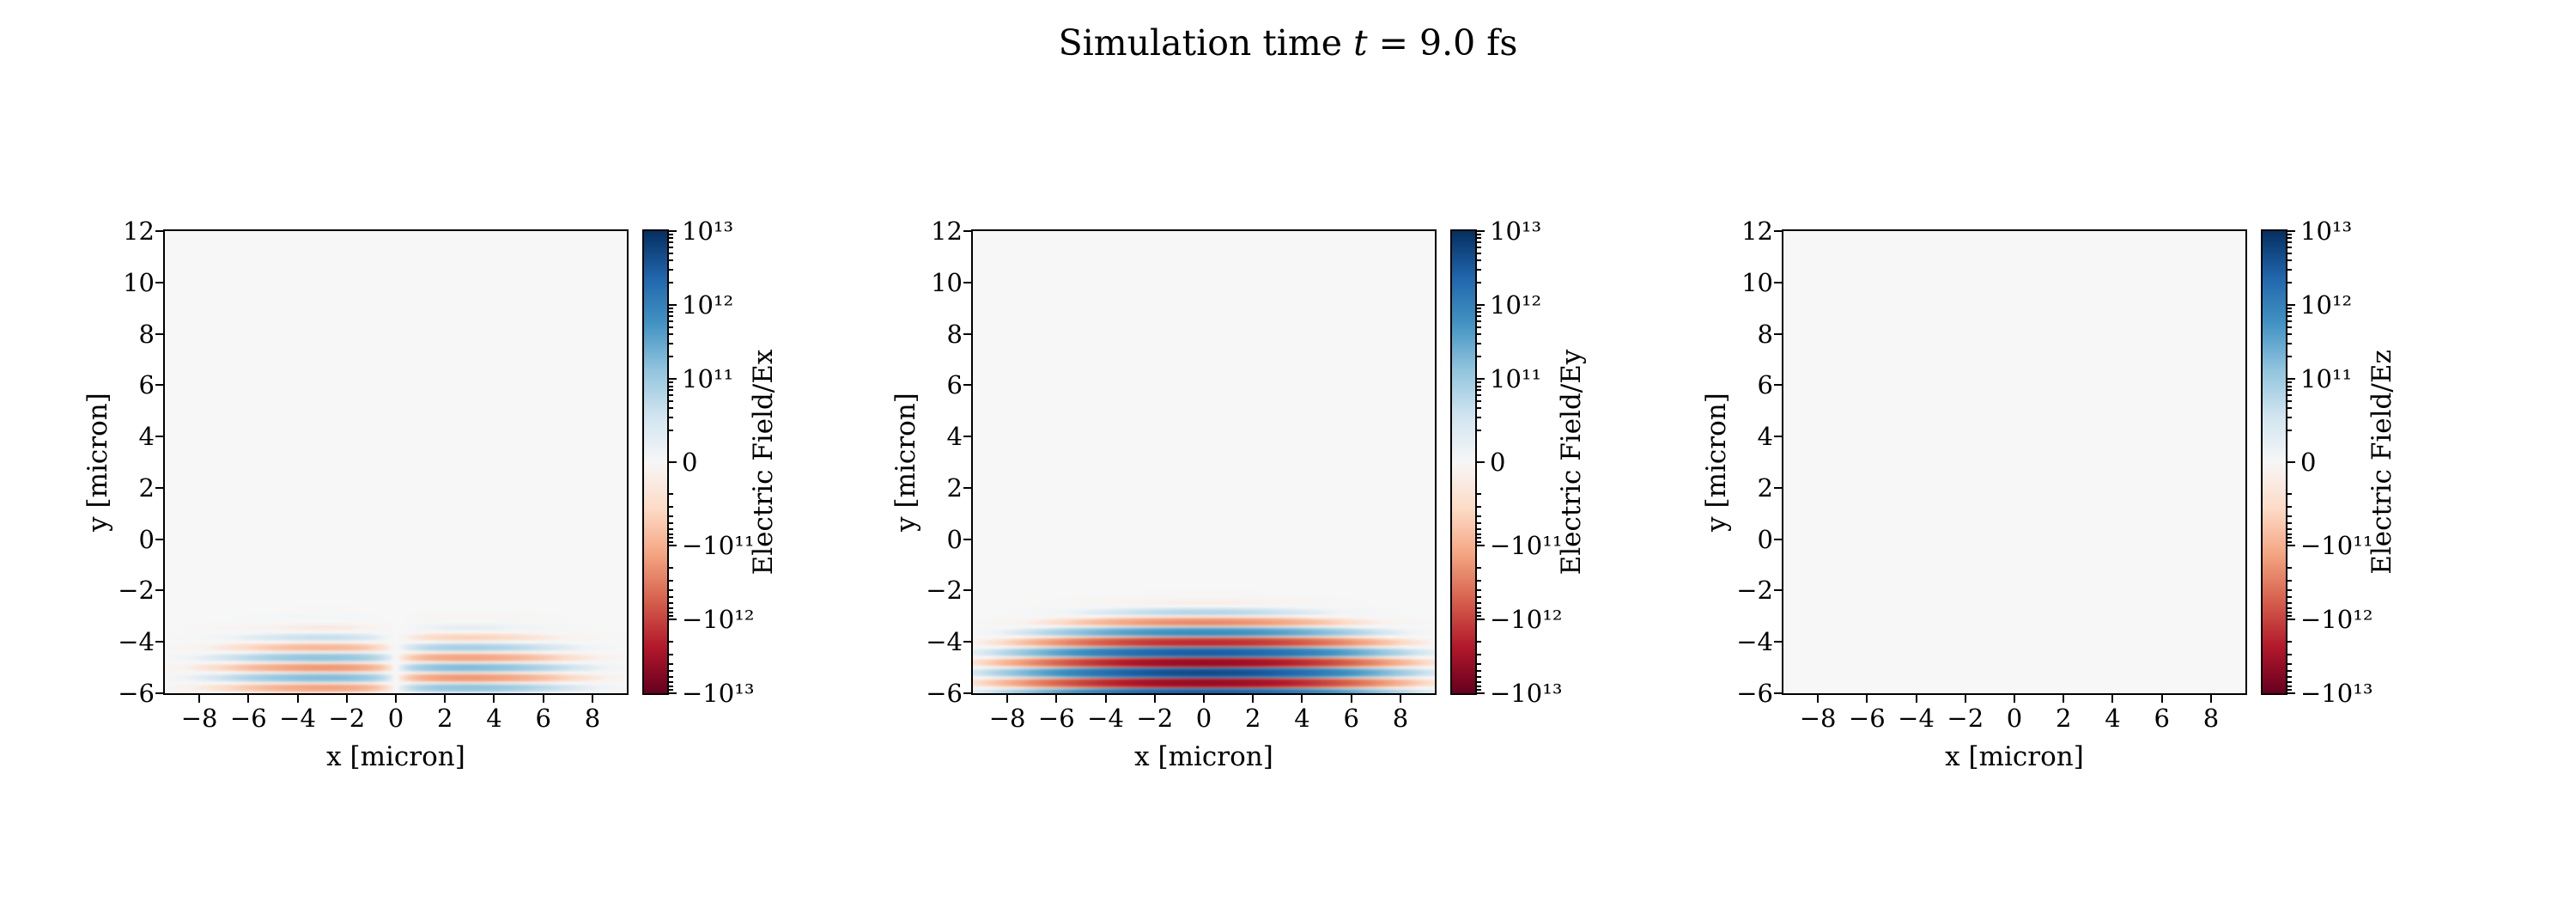  Describe the element at coordinates (1351, 718) in the screenshot. I see `x-tick-label: 6` at that location.